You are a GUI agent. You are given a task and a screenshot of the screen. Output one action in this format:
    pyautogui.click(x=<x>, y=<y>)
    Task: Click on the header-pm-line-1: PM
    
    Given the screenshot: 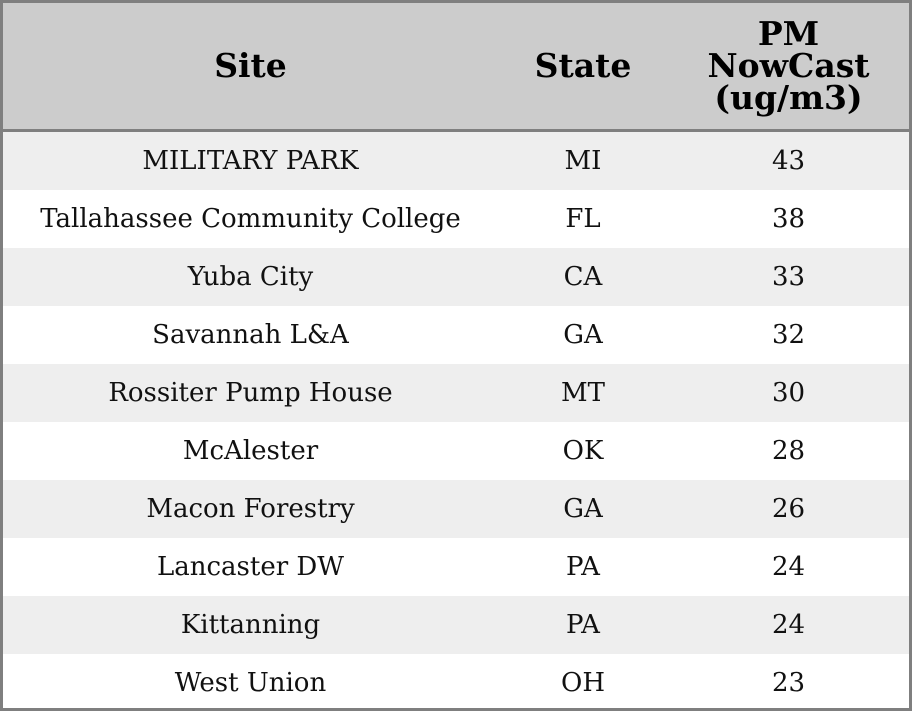 What is the action you would take?
    pyautogui.click(x=788, y=33)
    